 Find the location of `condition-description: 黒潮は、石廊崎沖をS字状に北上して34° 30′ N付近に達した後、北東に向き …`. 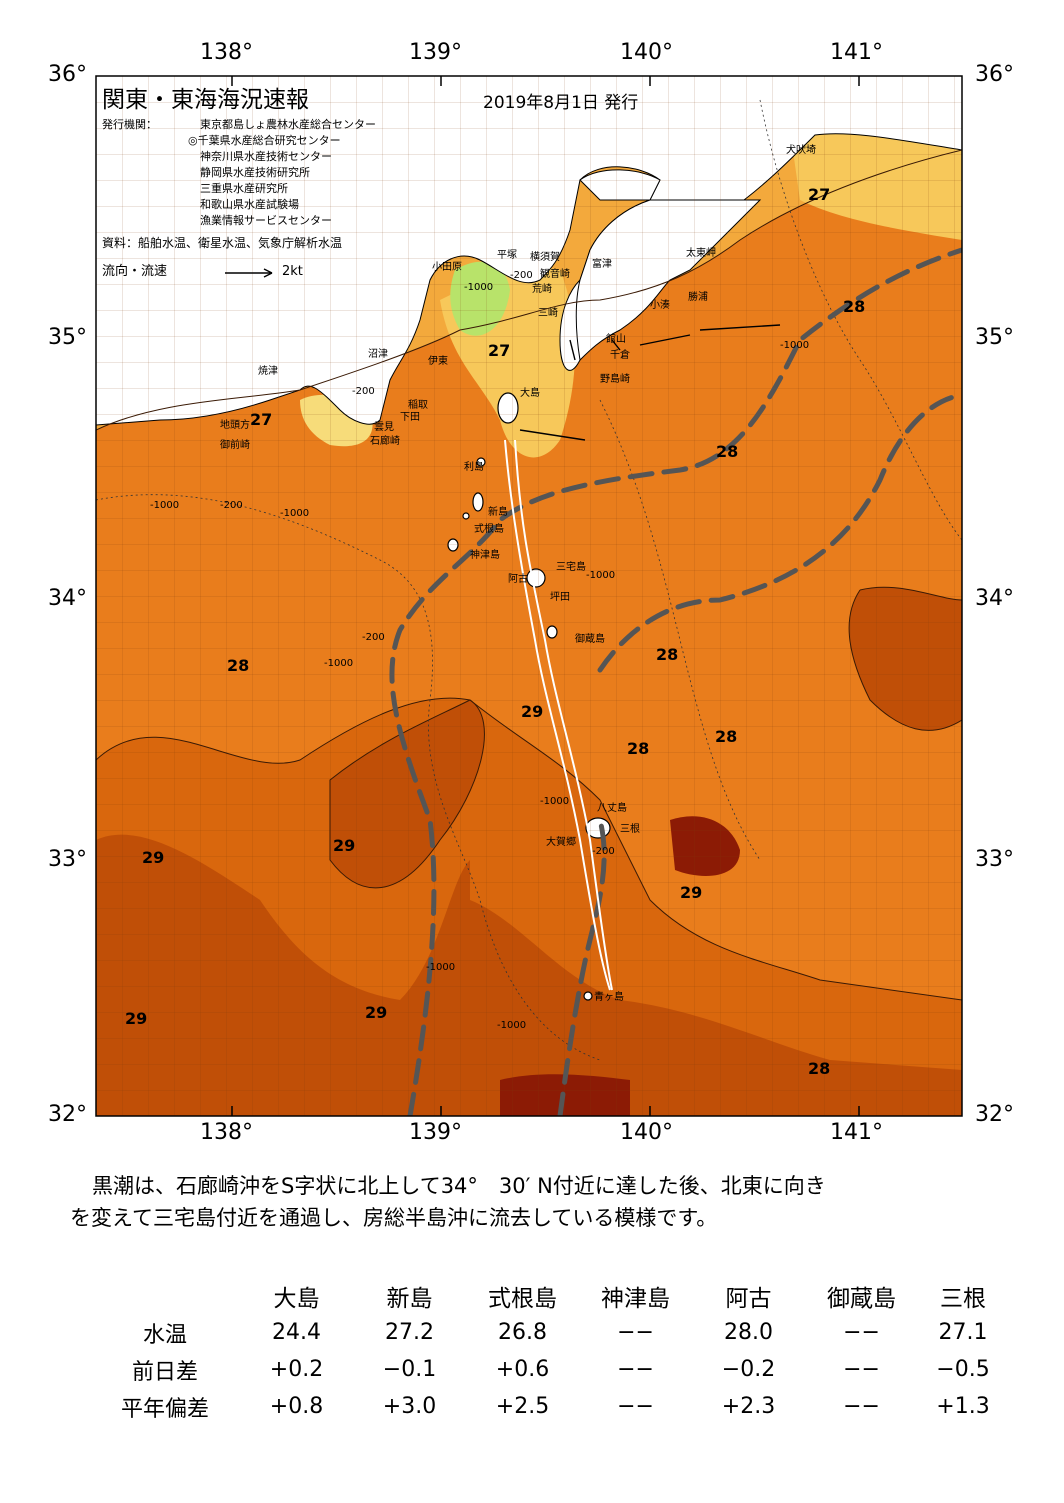

condition-description: 黒潮は、石廊崎沖をS字状に北上して34° 30′ N付近に達した後、北東に向き … is located at coordinates (550, 1202).